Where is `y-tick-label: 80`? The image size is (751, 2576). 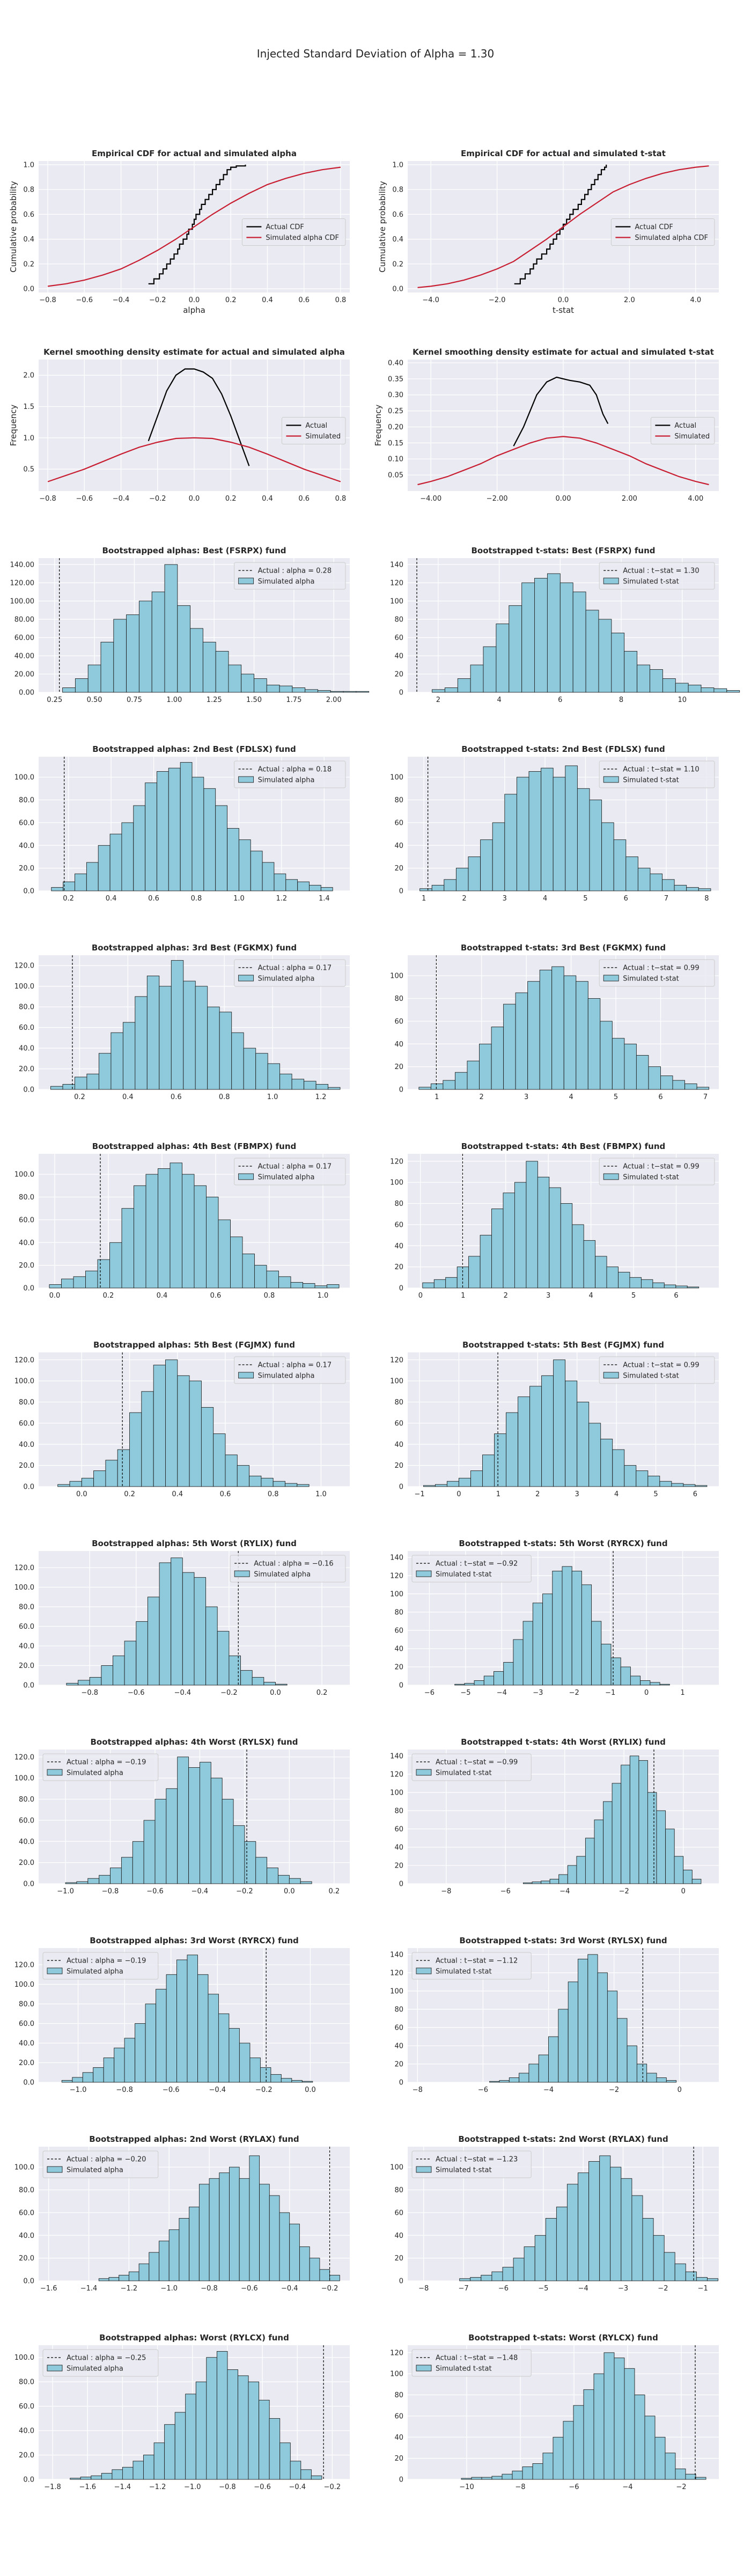 y-tick-label: 80 is located at coordinates (399, 2190).